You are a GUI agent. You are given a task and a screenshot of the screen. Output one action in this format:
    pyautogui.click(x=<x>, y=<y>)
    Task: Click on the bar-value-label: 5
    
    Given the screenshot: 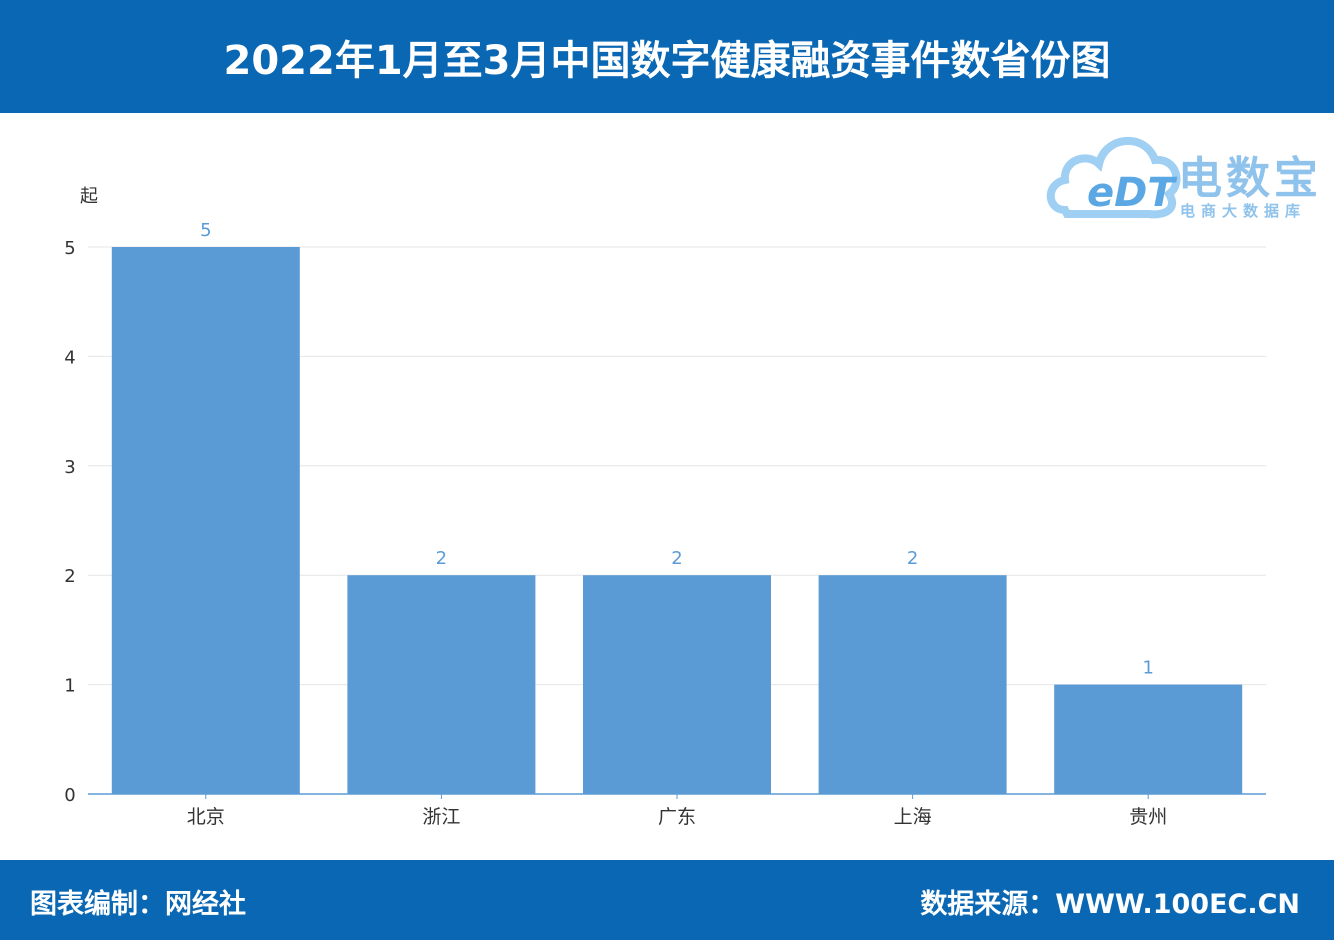 What is the action you would take?
    pyautogui.click(x=205, y=230)
    